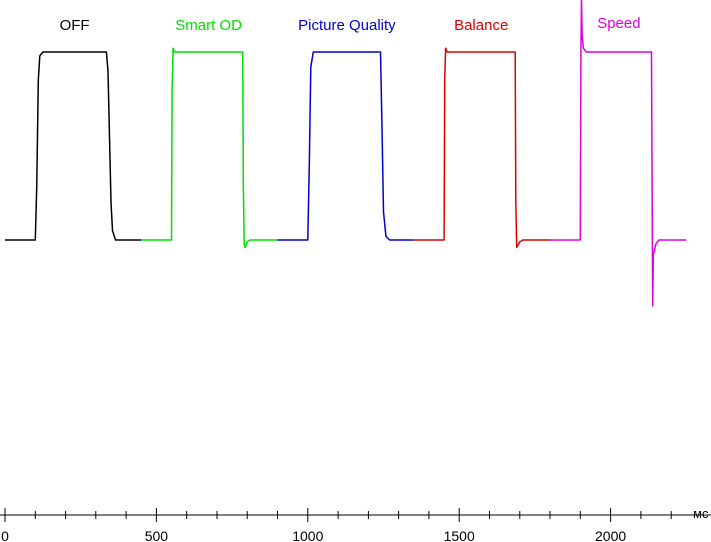 This screenshot has height=542, width=711. Describe the element at coordinates (459, 535) in the screenshot. I see `x-tick-label: 1500` at that location.